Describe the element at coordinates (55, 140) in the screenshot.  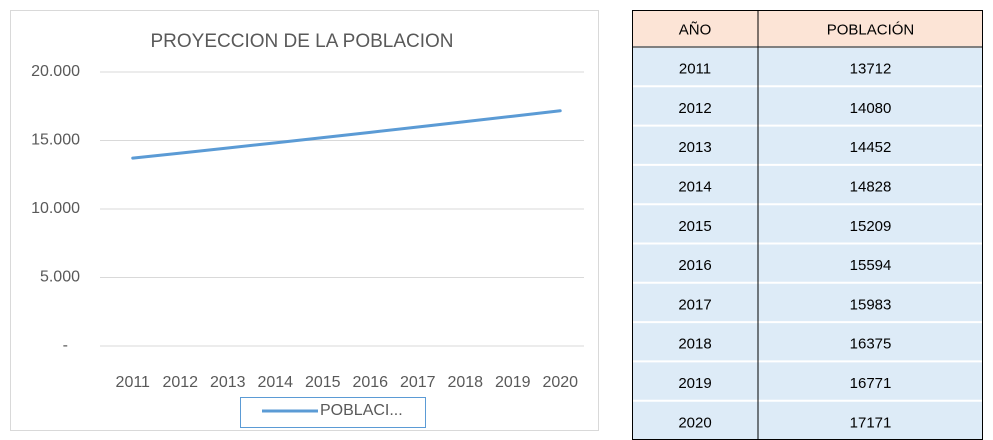
I see `y-tick-label: 15.000` at that location.